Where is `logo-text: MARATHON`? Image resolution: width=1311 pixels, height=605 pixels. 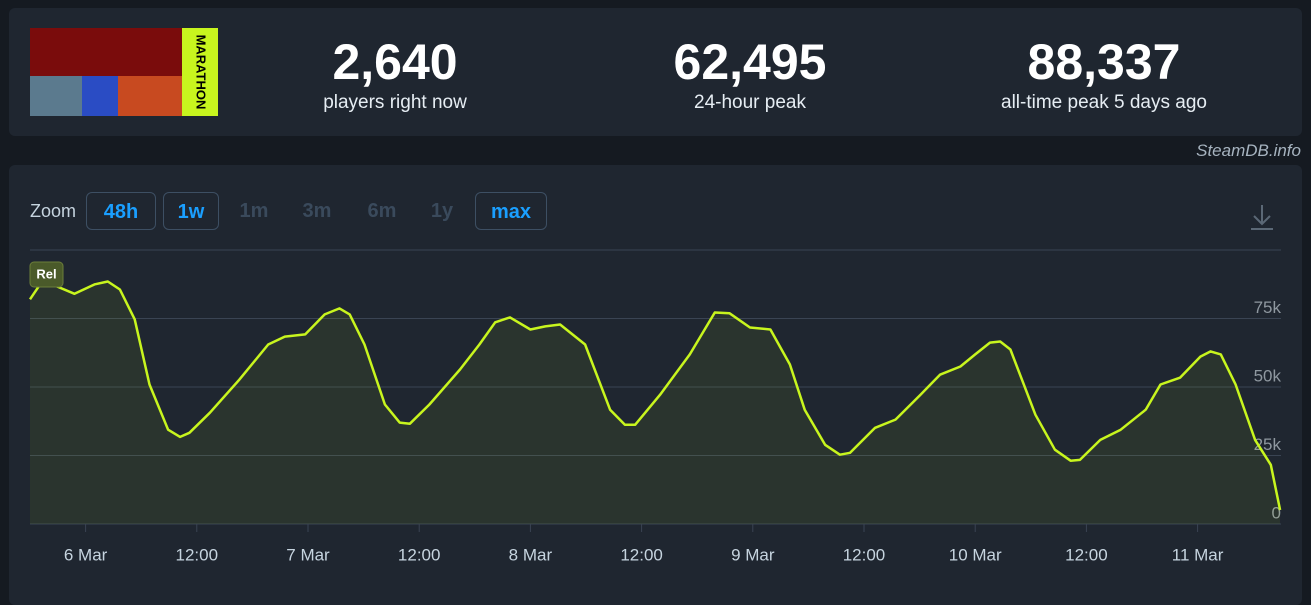
logo-text: MARATHON is located at coordinates (201, 72).